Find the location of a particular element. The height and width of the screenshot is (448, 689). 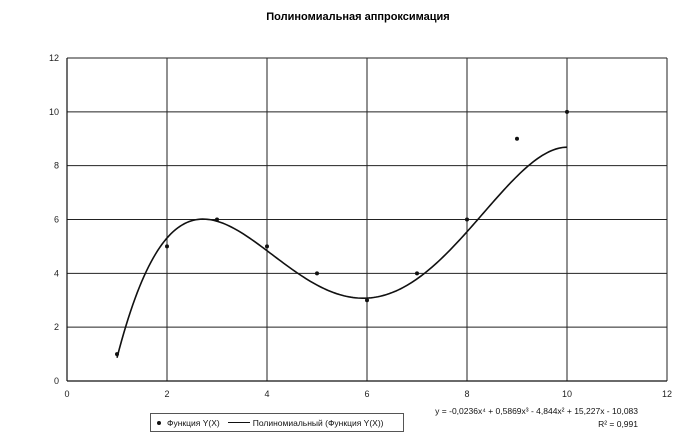

x-tick-label-5: 10 is located at coordinates (567, 394).